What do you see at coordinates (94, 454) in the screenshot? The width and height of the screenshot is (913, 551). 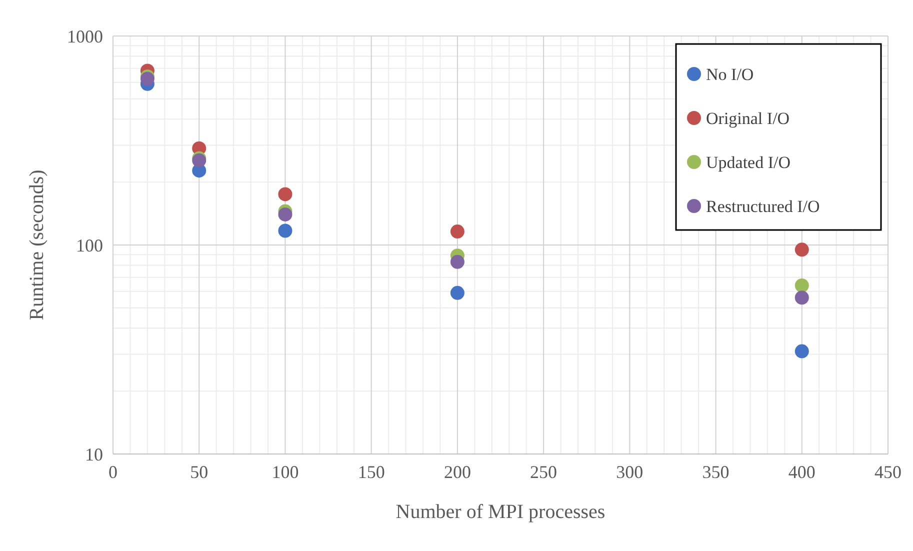 I see `y-tick-label: 10` at bounding box center [94, 454].